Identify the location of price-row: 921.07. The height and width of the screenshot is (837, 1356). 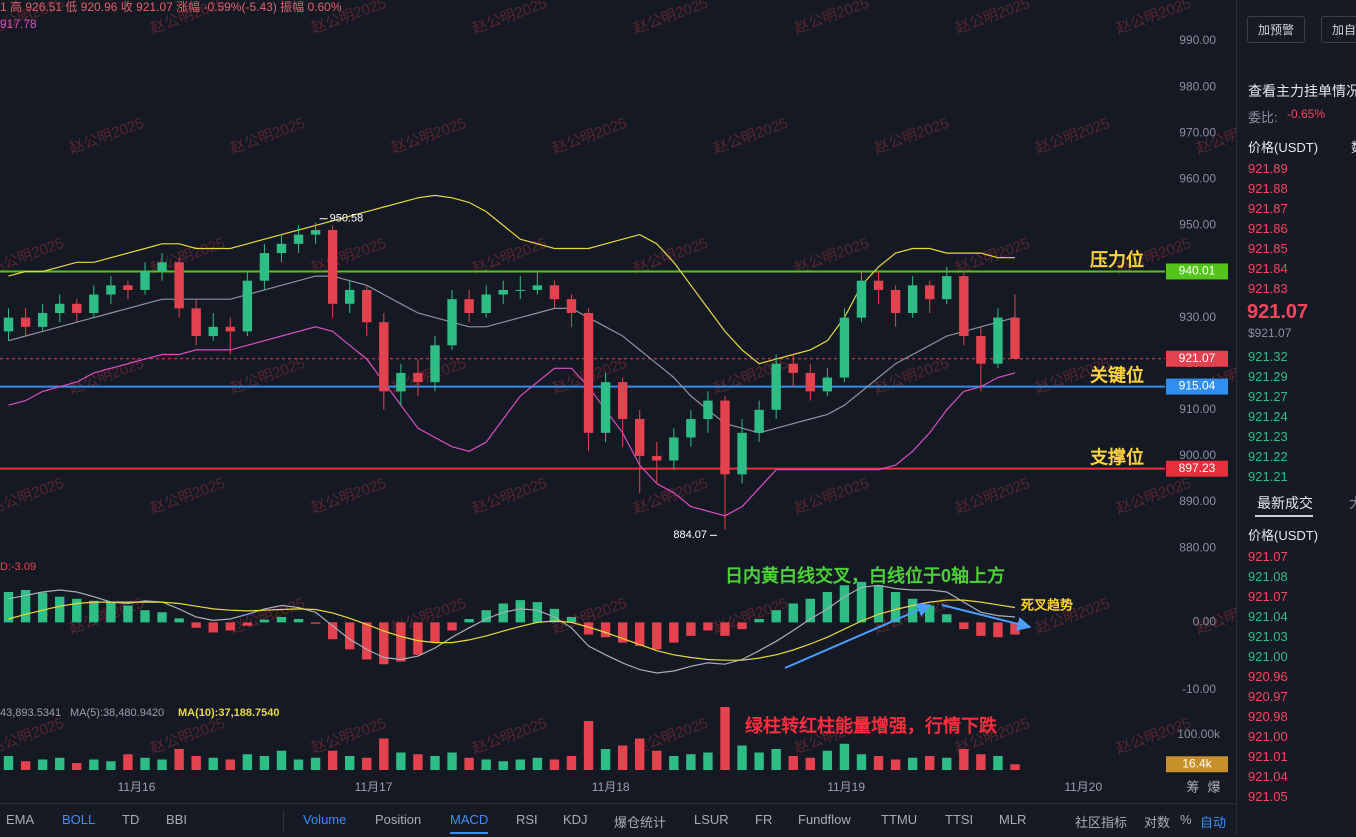
(1268, 556).